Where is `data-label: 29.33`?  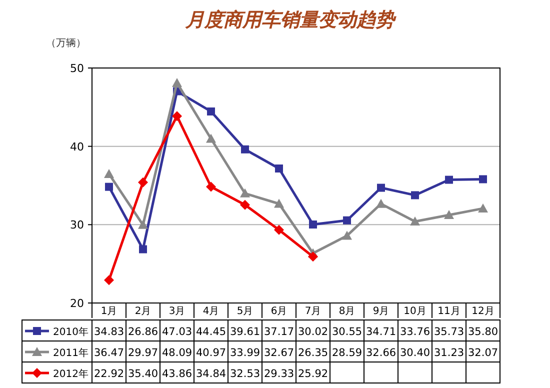
data-label: 29.33 is located at coordinates (279, 374).